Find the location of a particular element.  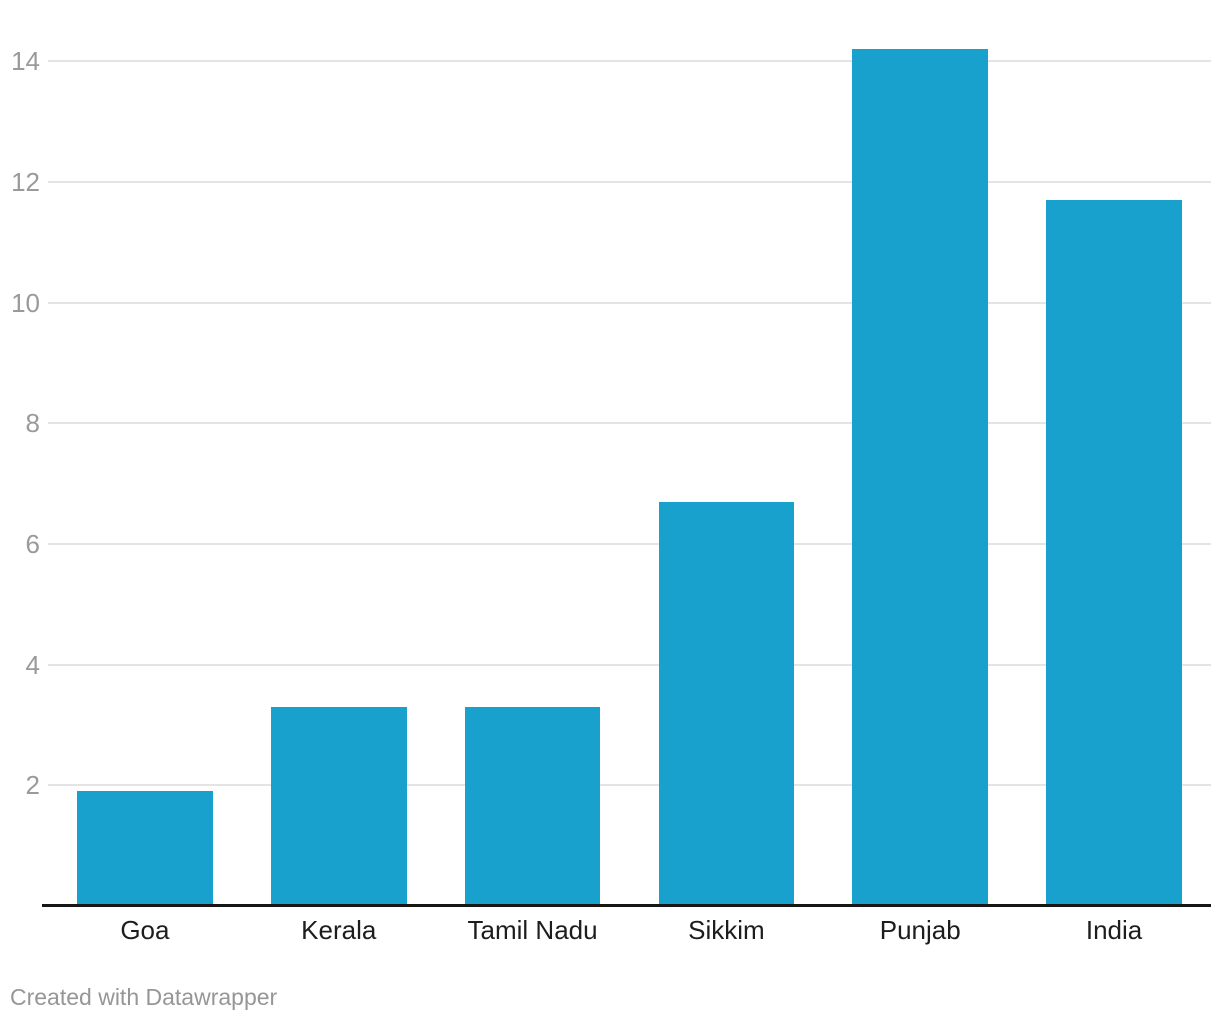

x-category-label: Sikkim is located at coordinates (726, 930).